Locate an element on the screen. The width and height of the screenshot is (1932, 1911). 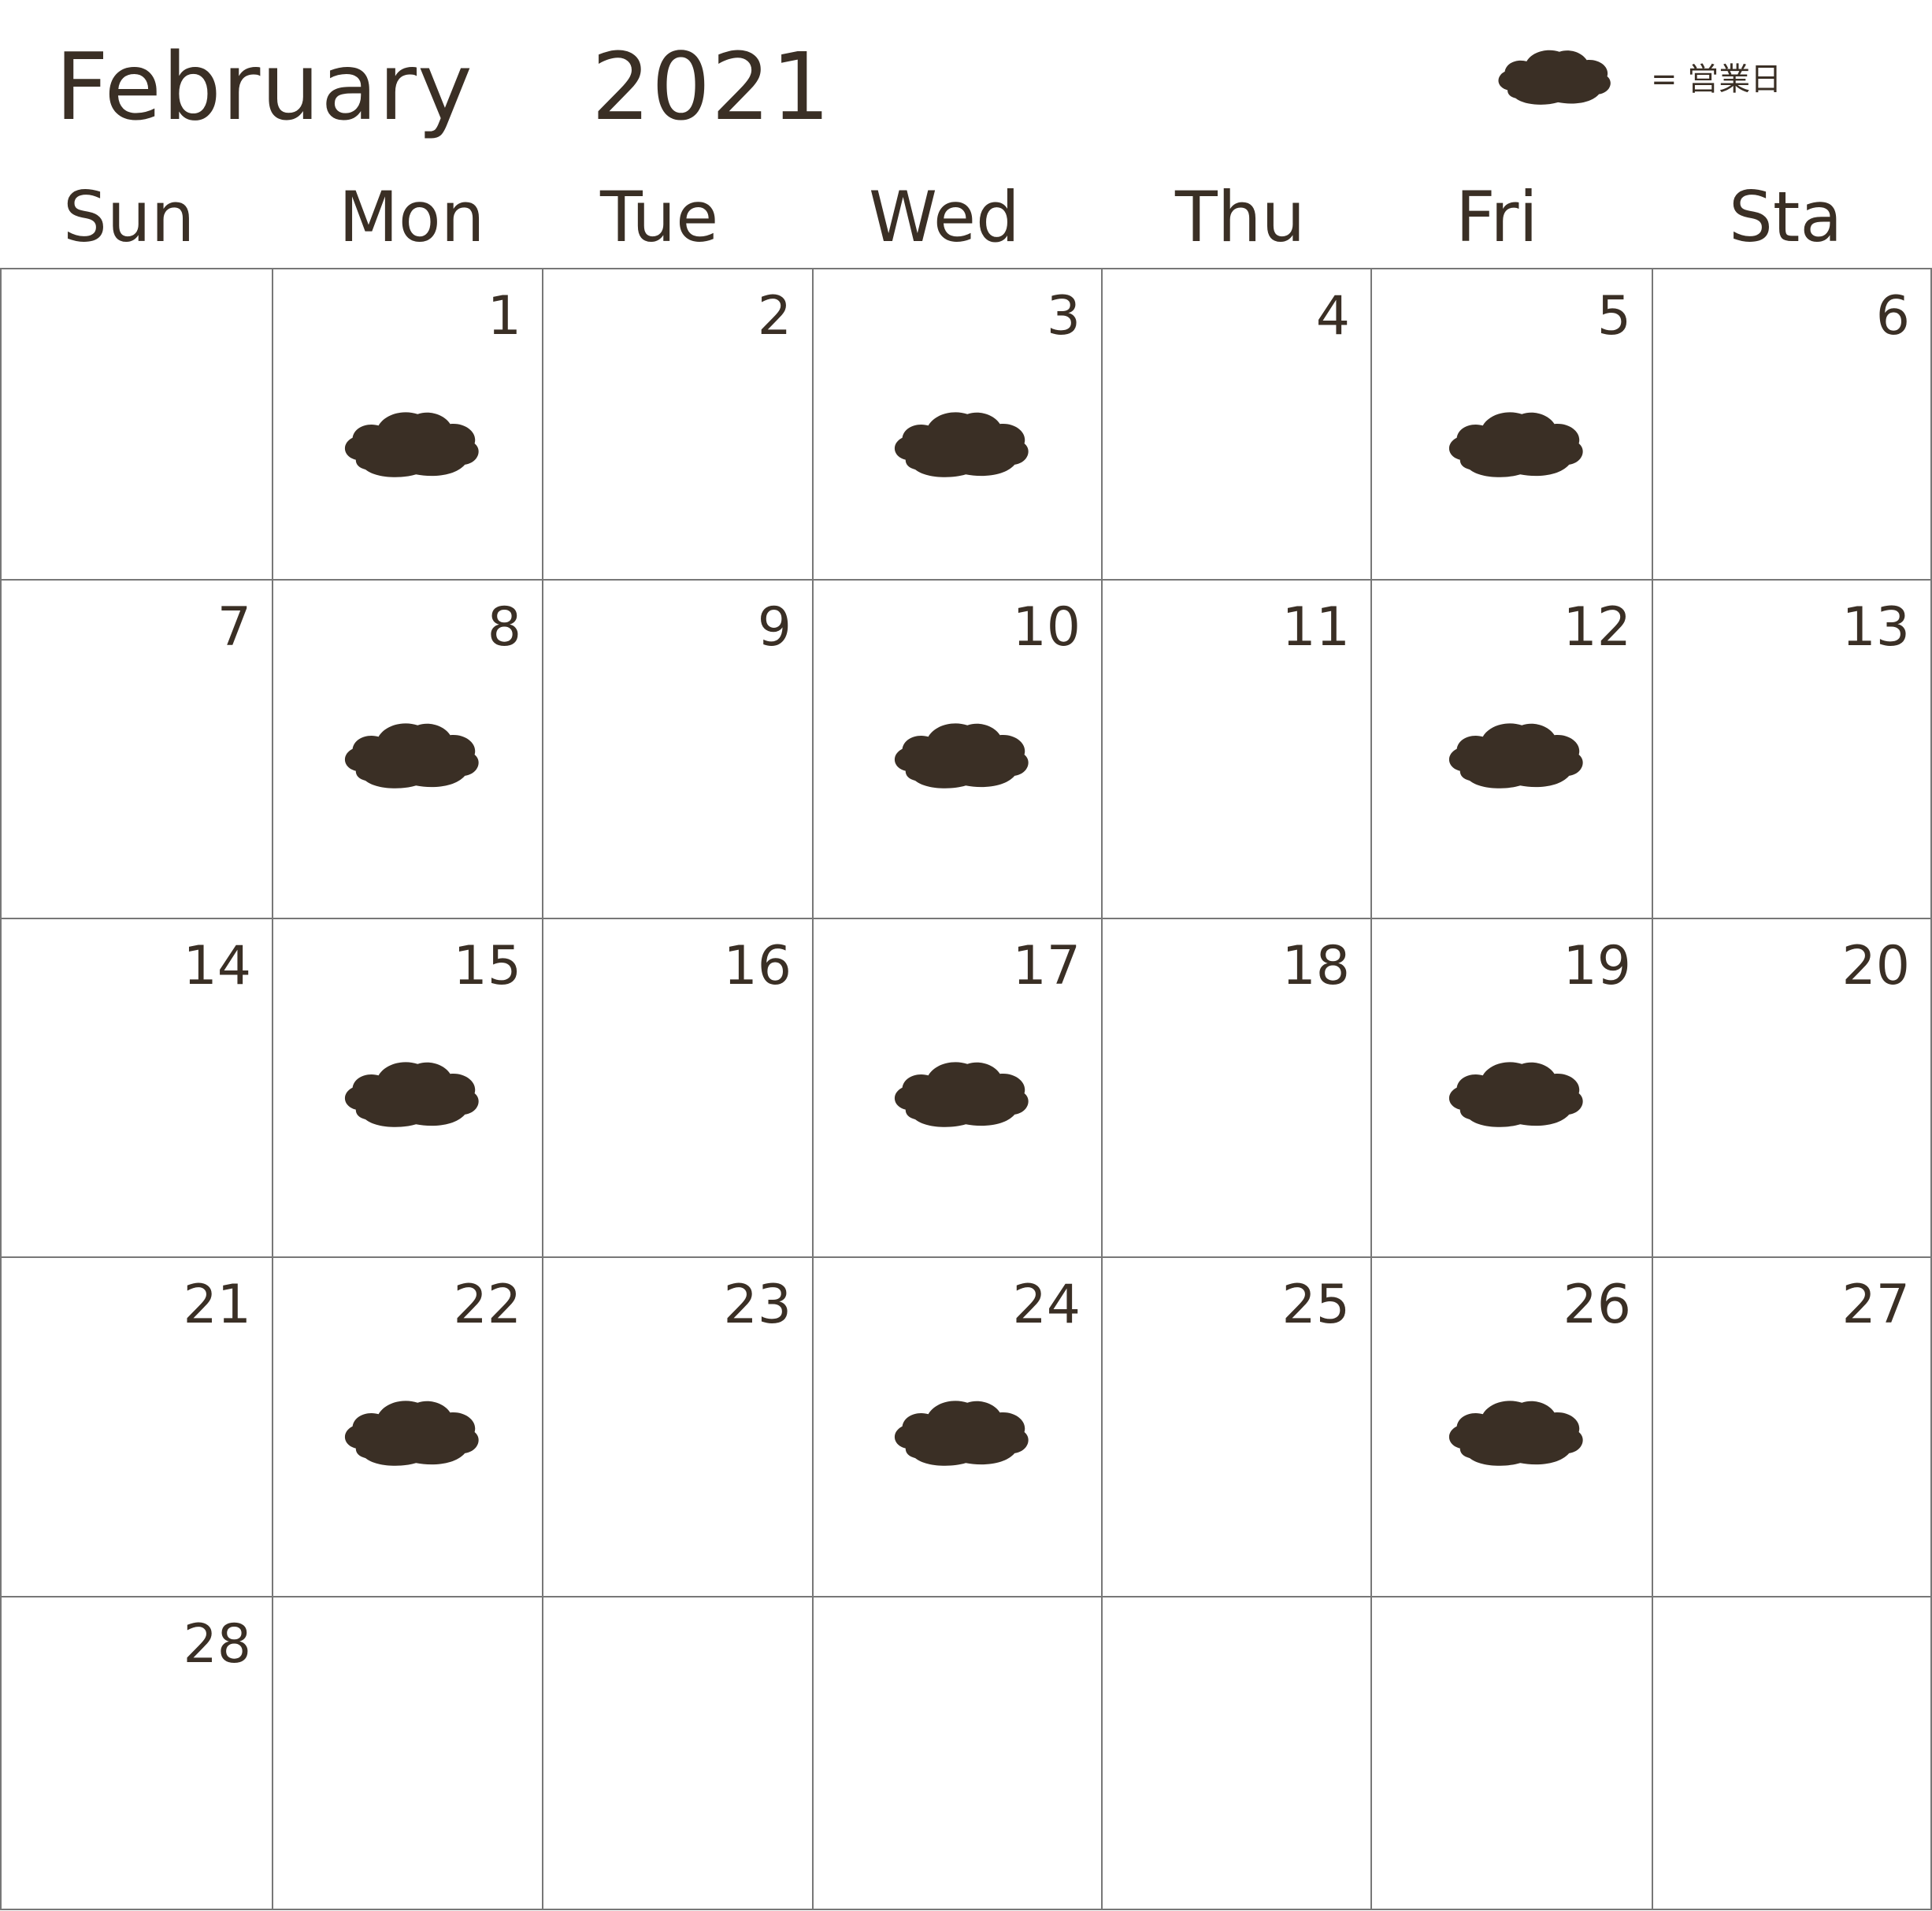
legend-label: = 営業日 is located at coordinates (1717, 79).